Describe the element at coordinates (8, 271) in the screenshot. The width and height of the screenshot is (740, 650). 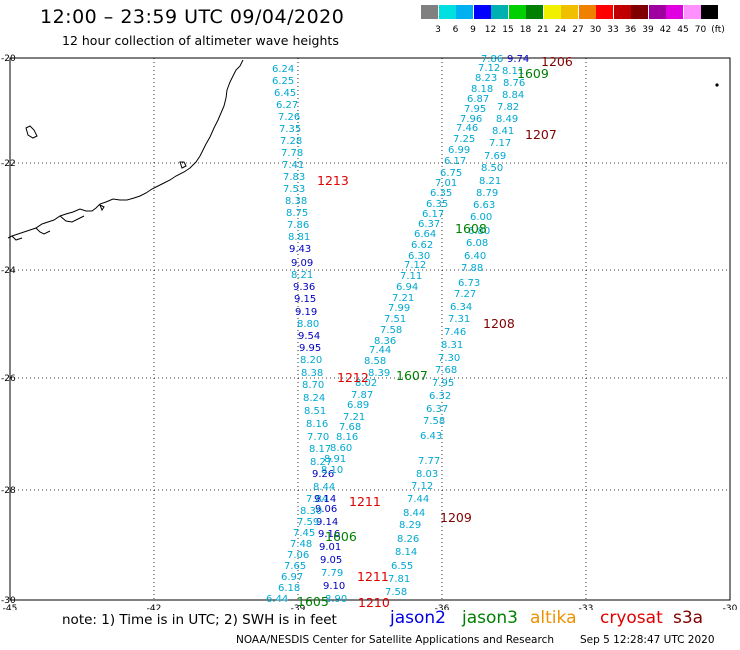
I see `lat-tick-label: -24` at that location.